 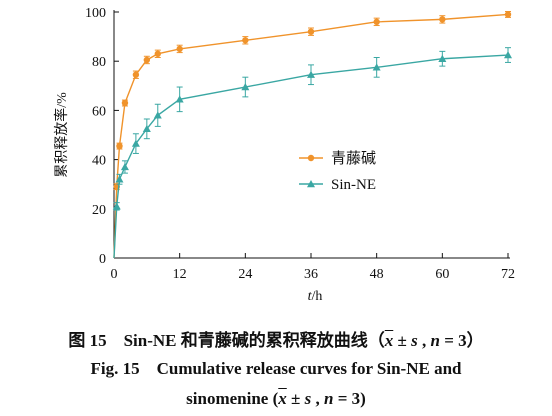 I want to click on caption-zh-eq: = 3, so click(x=453, y=340).